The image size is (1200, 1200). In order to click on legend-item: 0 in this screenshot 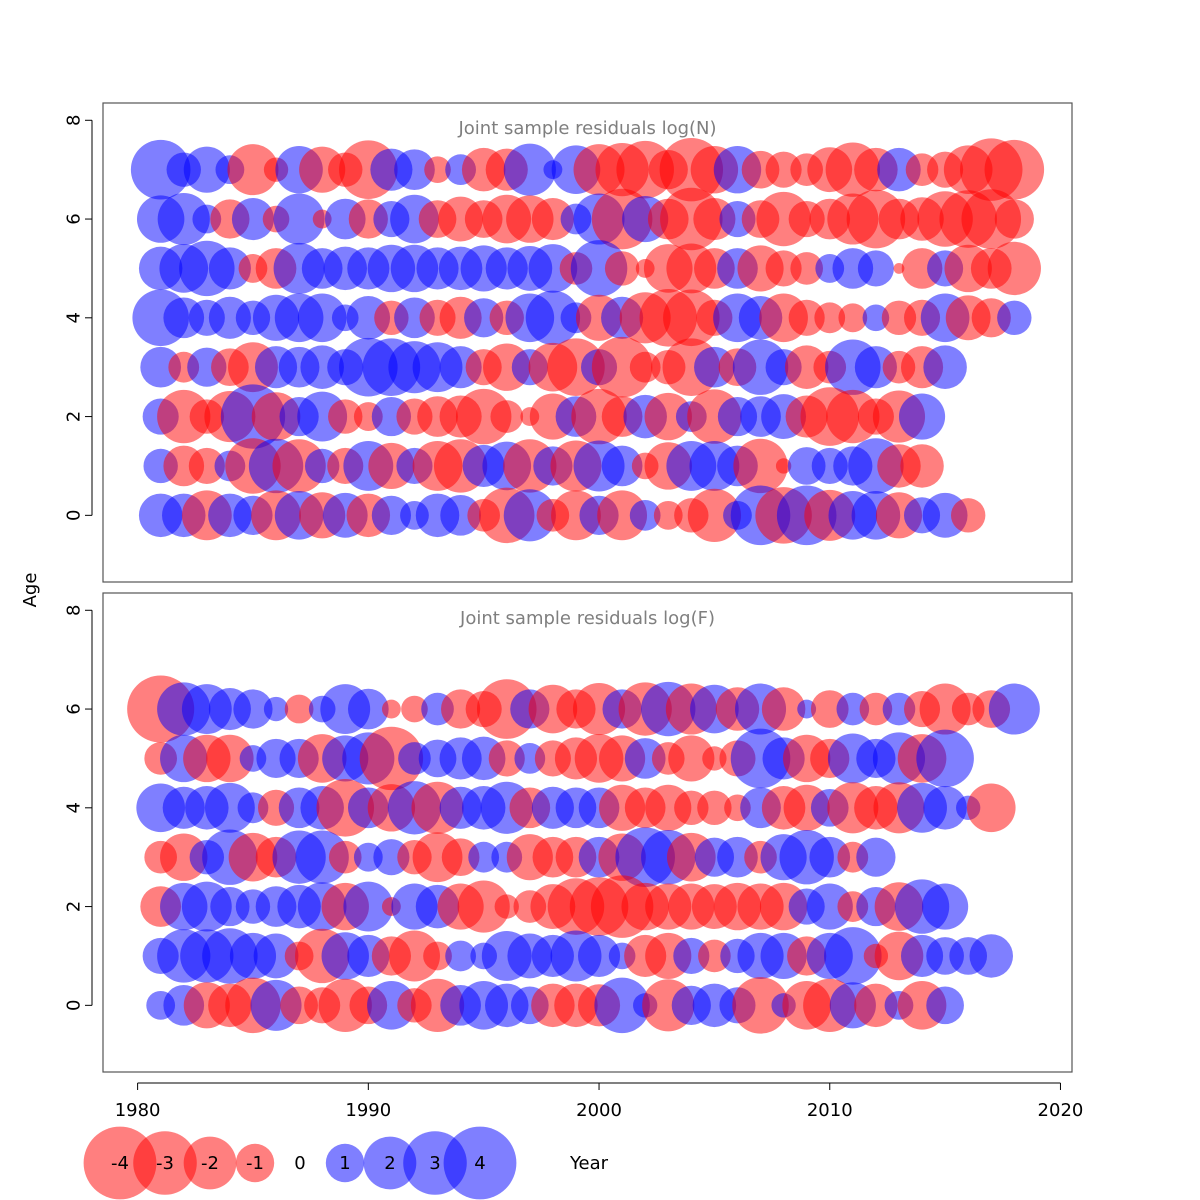, I will do `click(299, 1163)`.